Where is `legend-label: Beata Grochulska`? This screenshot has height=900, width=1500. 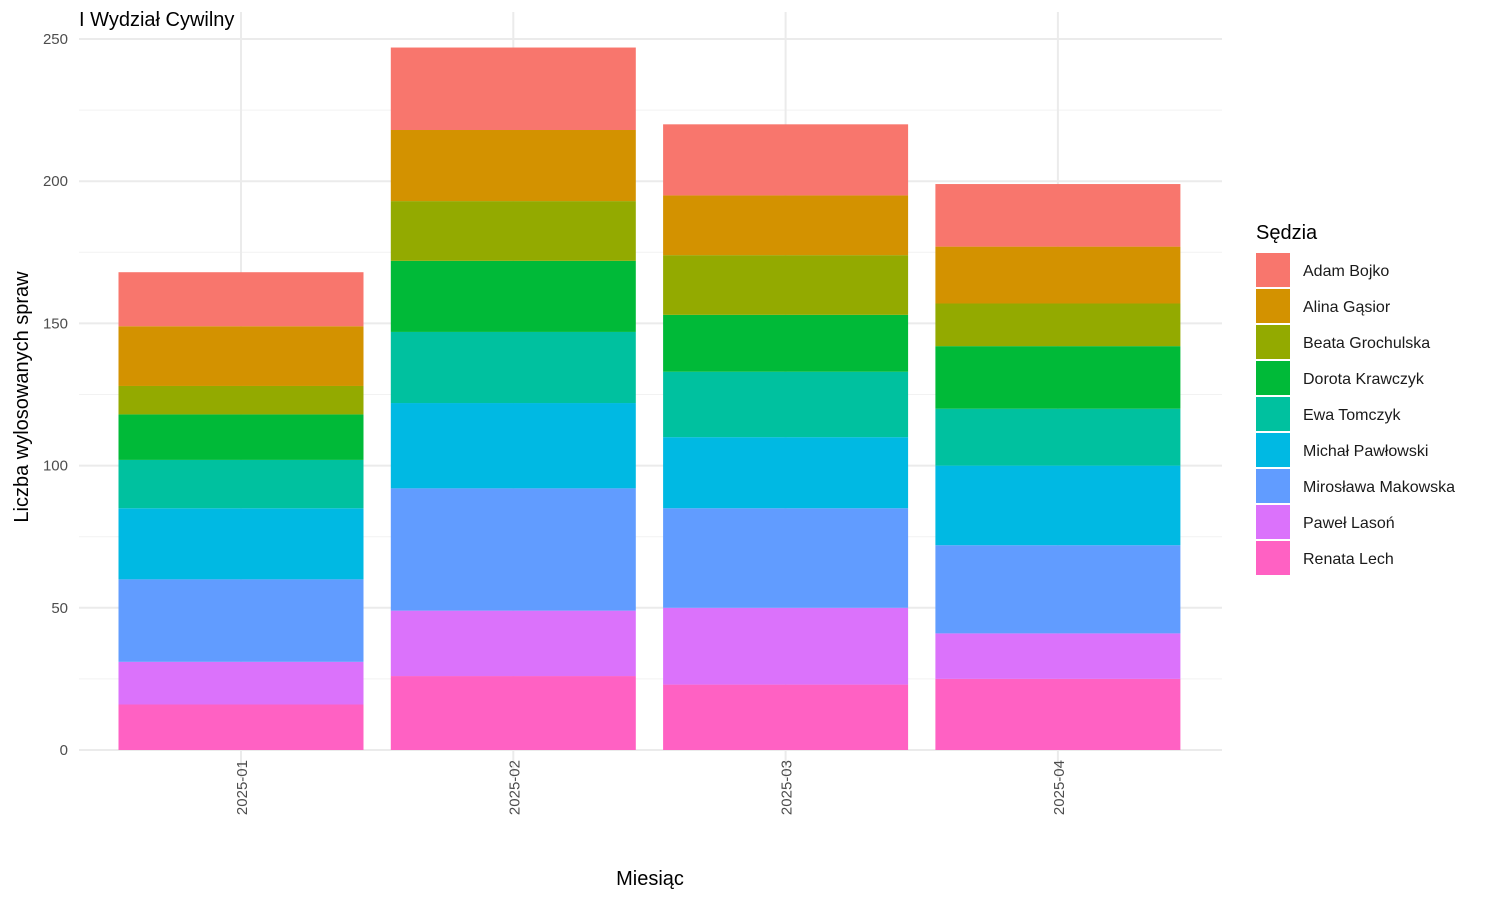
legend-label: Beata Grochulska is located at coordinates (1366, 343).